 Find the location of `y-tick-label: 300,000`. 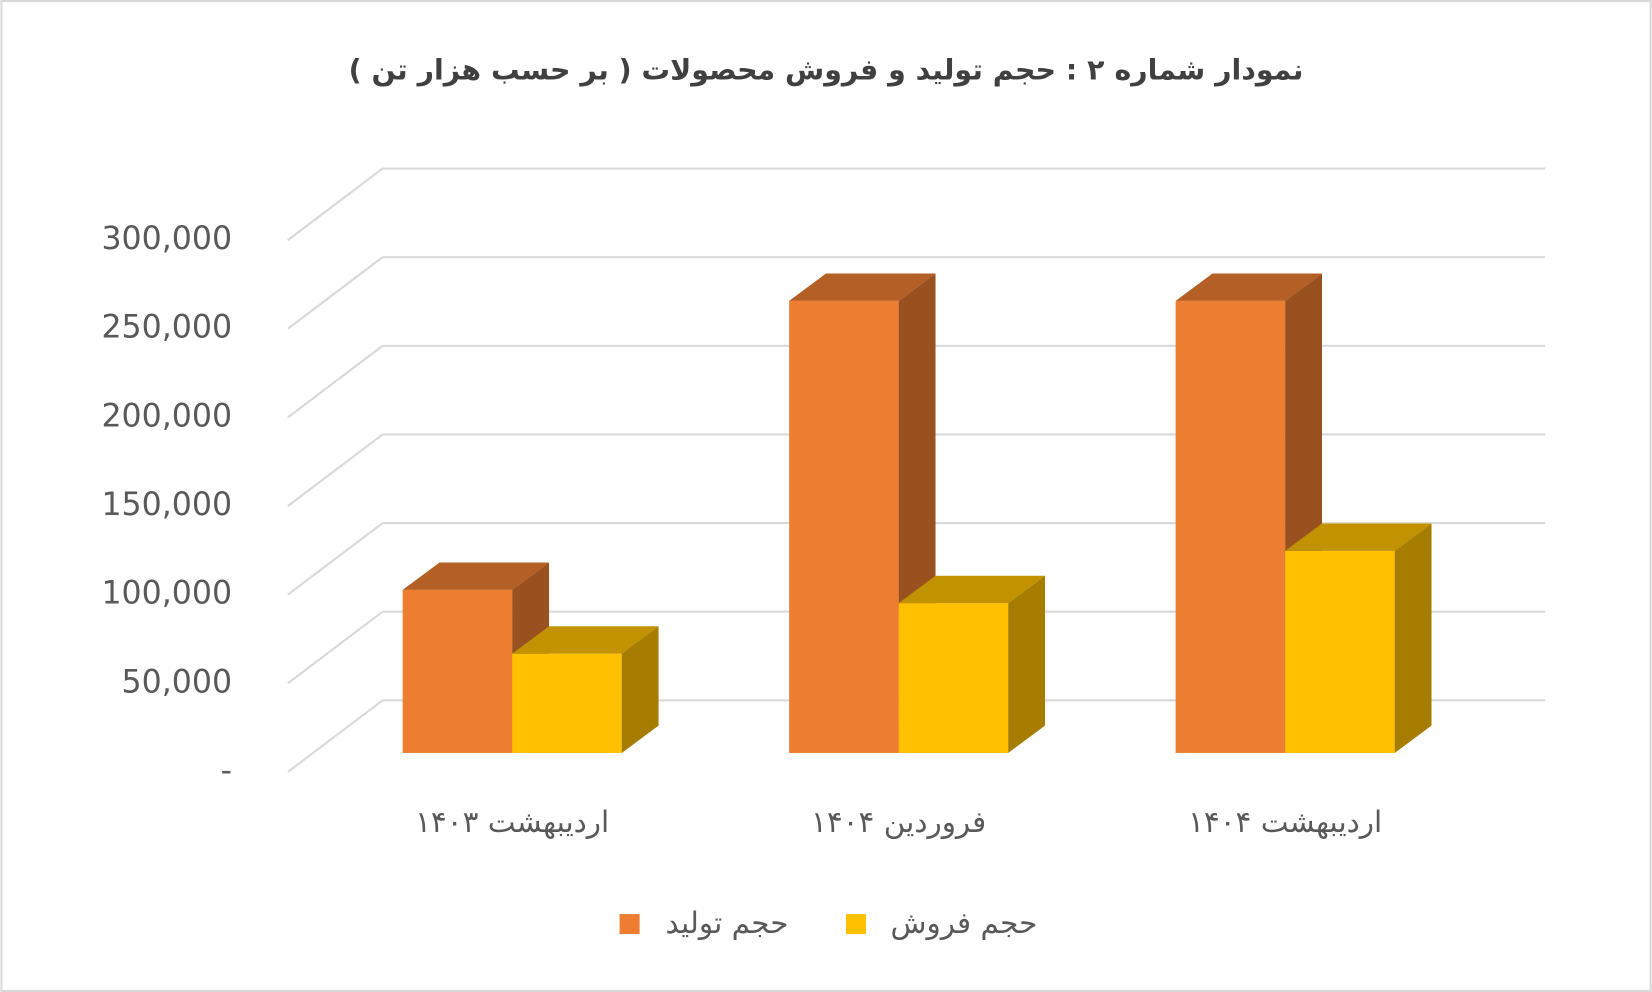

y-tick-label: 300,000 is located at coordinates (166, 239).